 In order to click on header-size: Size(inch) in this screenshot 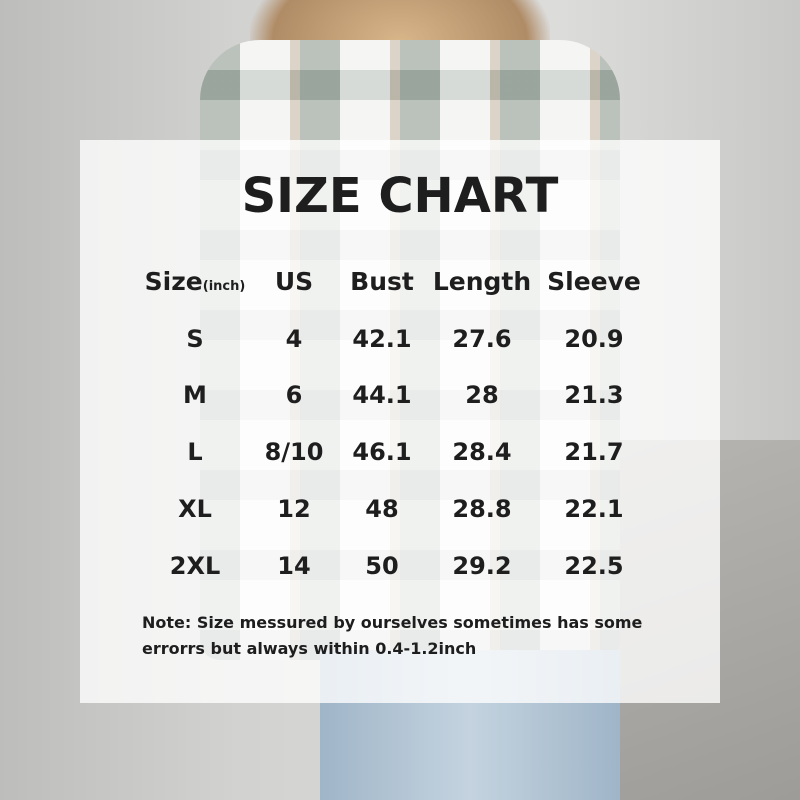, I will do `click(195, 281)`.